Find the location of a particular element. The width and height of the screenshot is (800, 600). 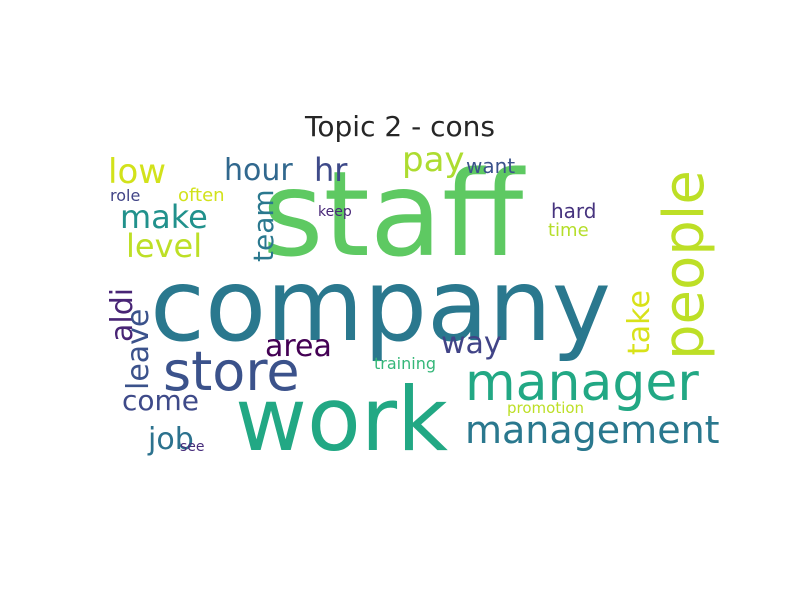

word-often: often is located at coordinates (201, 195).